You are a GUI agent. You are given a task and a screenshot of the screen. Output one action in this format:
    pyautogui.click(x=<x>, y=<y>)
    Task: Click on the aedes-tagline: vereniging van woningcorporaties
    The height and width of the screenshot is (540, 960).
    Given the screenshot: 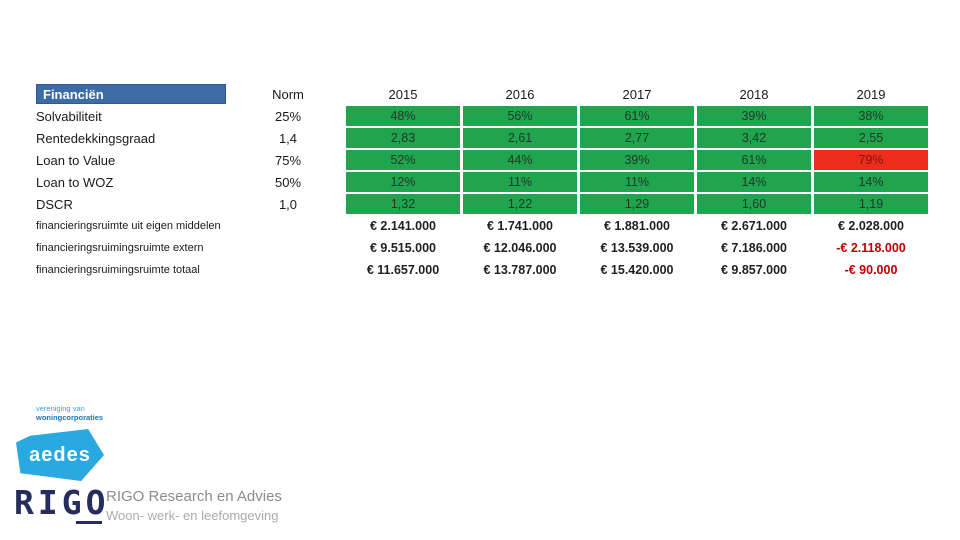 What is the action you would take?
    pyautogui.click(x=69, y=413)
    